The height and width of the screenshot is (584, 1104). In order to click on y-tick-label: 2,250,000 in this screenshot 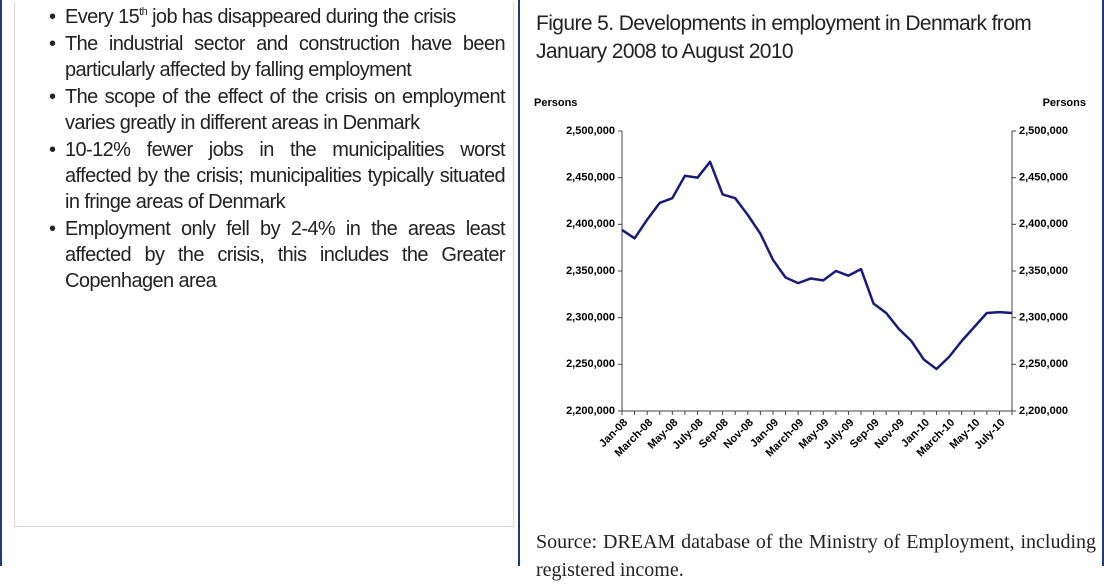, I will do `click(590, 364)`.